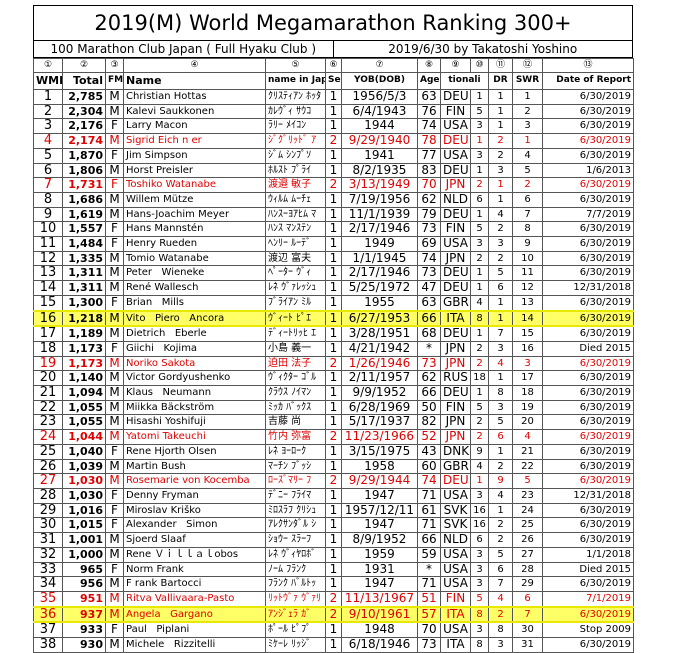  I want to click on cell: 5/17/1937, so click(379, 422).